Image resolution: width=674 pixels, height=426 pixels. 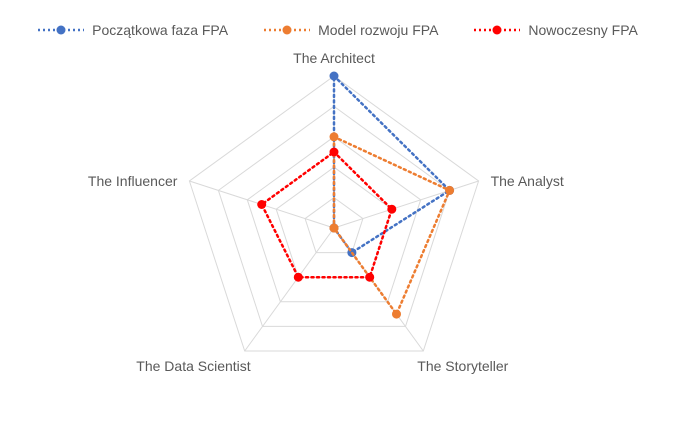 I want to click on legend-label-nowoczesny: Nowoczesny FPA, so click(x=583, y=30).